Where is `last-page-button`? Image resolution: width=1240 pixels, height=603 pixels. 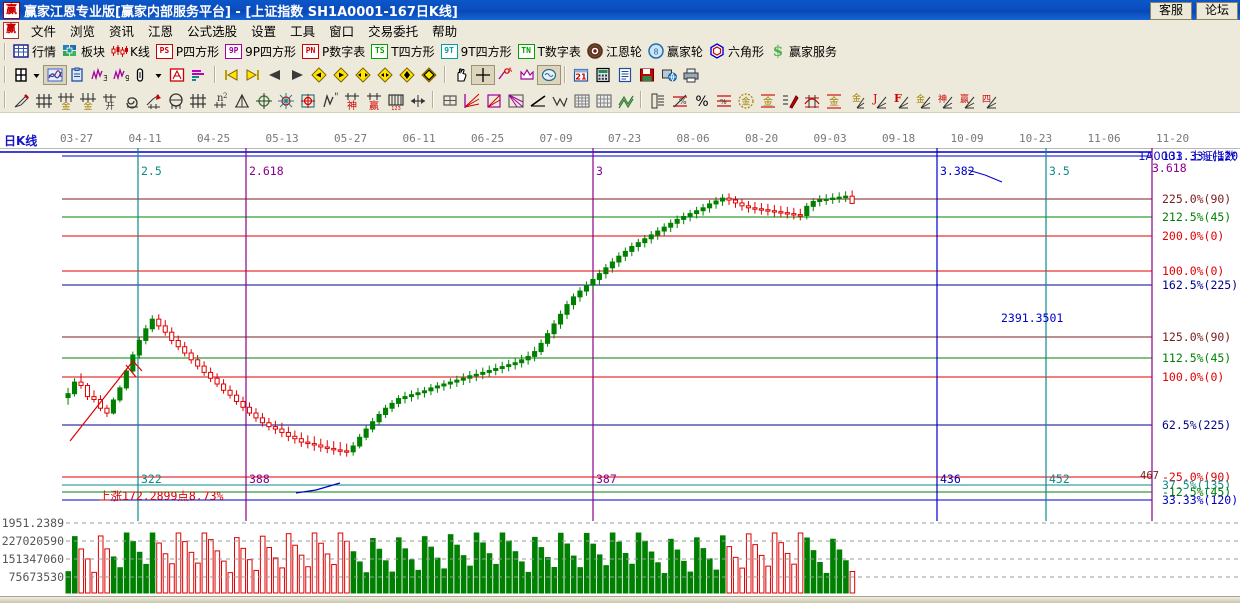 last-page-button is located at coordinates (253, 75).